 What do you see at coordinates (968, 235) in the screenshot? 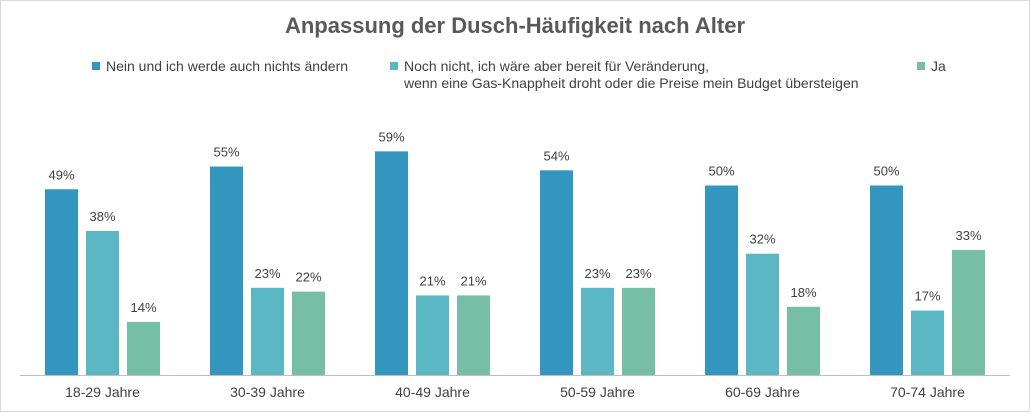
I see `data-label: 33%` at bounding box center [968, 235].